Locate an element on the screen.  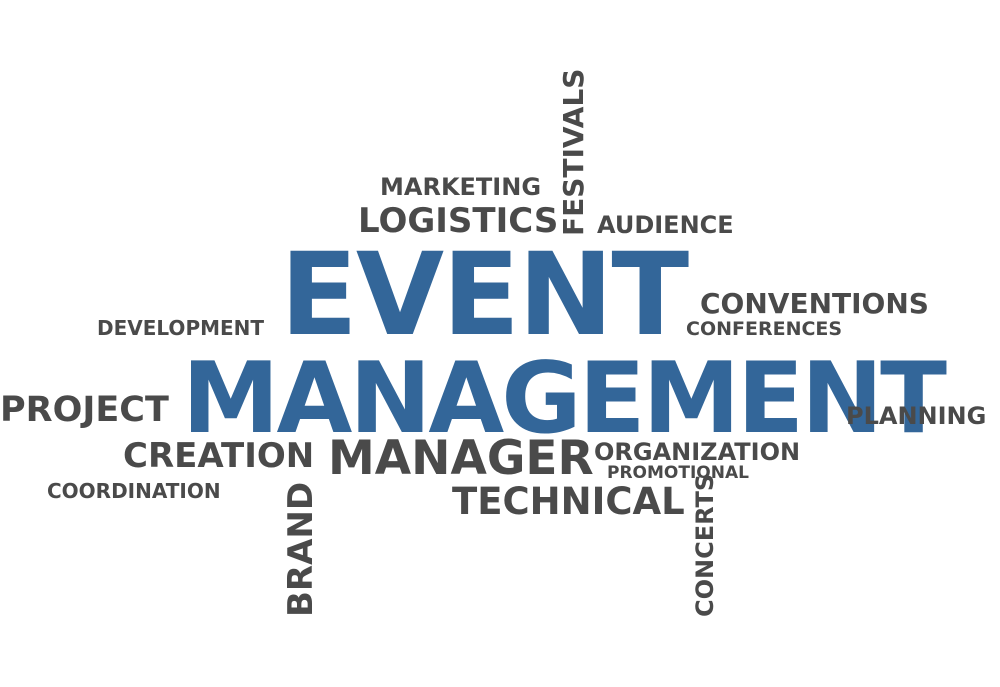
word-coordination: COORDINATION is located at coordinates (134, 491).